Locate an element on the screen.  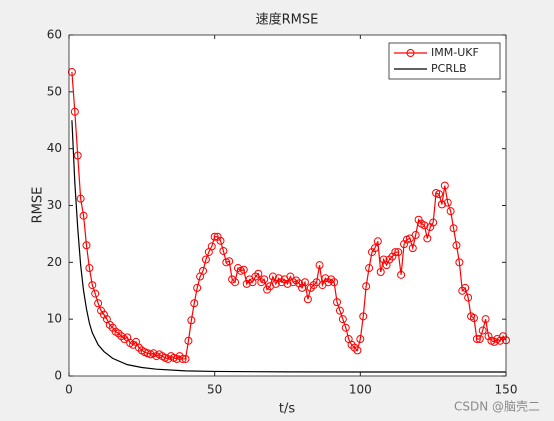
x-tick-label: 100 is located at coordinates (360, 390).